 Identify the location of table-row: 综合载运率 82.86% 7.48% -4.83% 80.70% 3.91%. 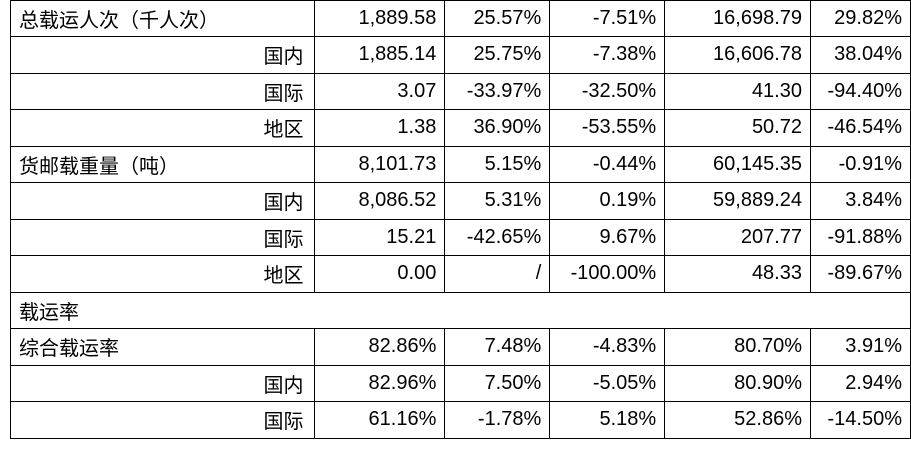
(460, 347).